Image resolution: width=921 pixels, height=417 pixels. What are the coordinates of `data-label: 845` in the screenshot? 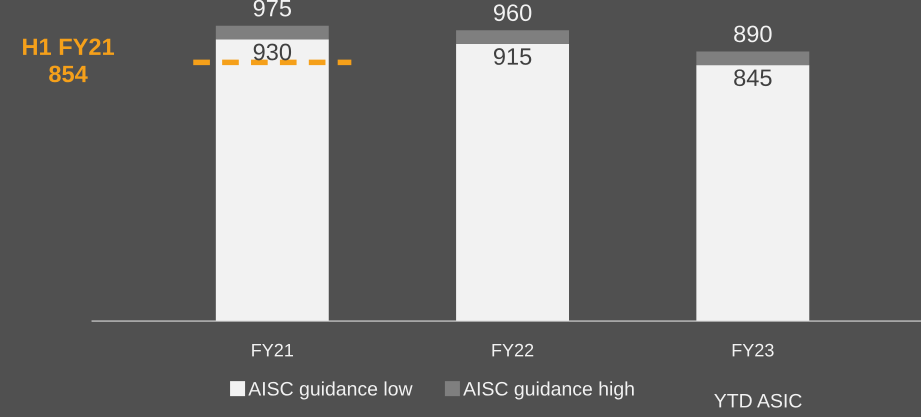 It's located at (753, 77).